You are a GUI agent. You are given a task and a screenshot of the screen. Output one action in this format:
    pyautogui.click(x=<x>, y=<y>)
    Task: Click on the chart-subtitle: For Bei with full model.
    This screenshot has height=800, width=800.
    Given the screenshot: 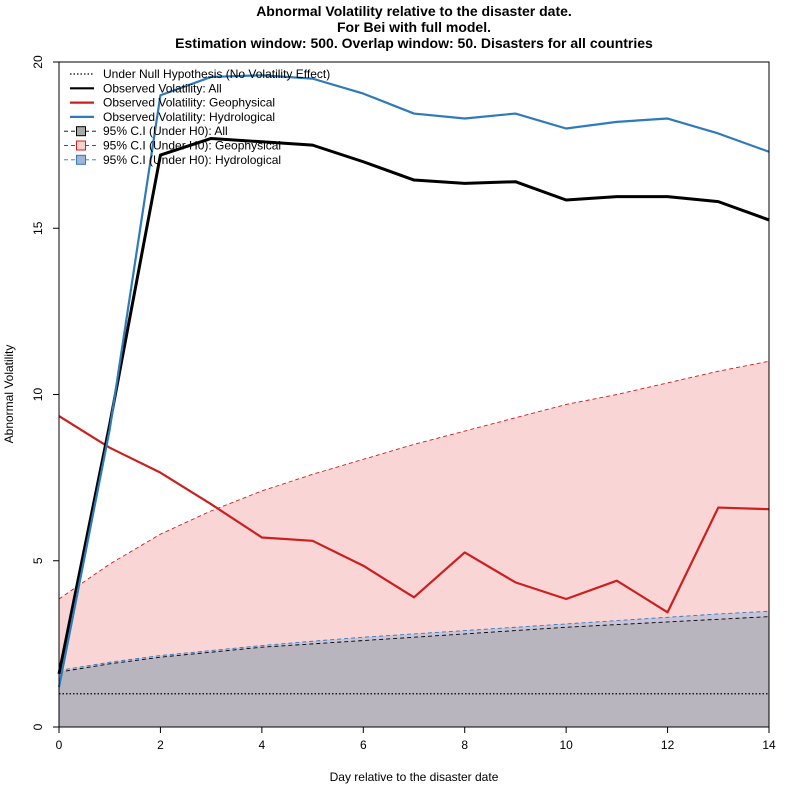 What is the action you would take?
    pyautogui.click(x=414, y=27)
    